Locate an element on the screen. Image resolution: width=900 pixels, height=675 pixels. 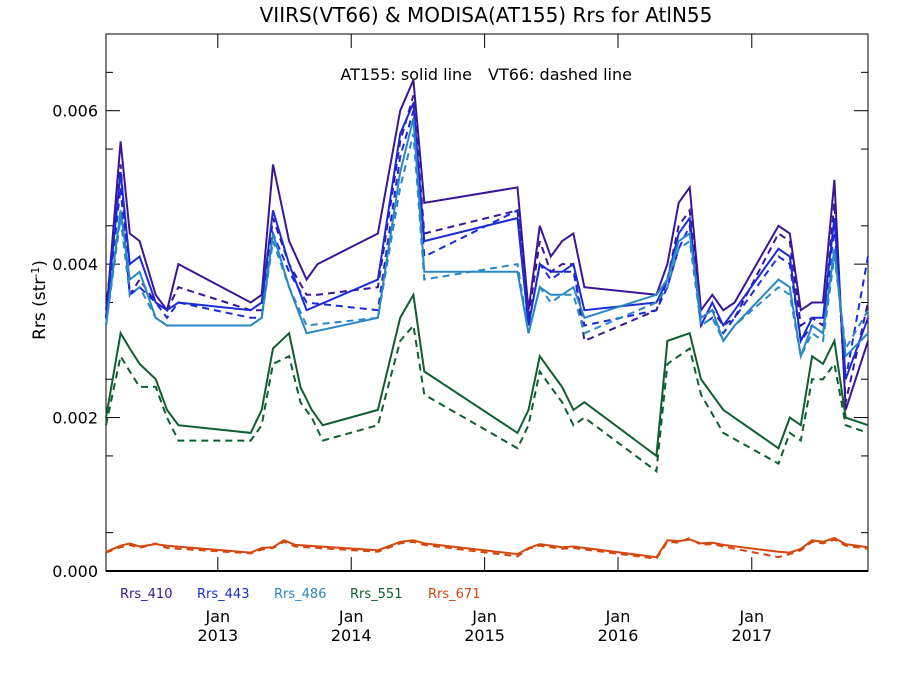
legend: Rrs_410 Rrs_443 Rrs_486 Rrs_551 Rrs_671 is located at coordinates (300, 594).